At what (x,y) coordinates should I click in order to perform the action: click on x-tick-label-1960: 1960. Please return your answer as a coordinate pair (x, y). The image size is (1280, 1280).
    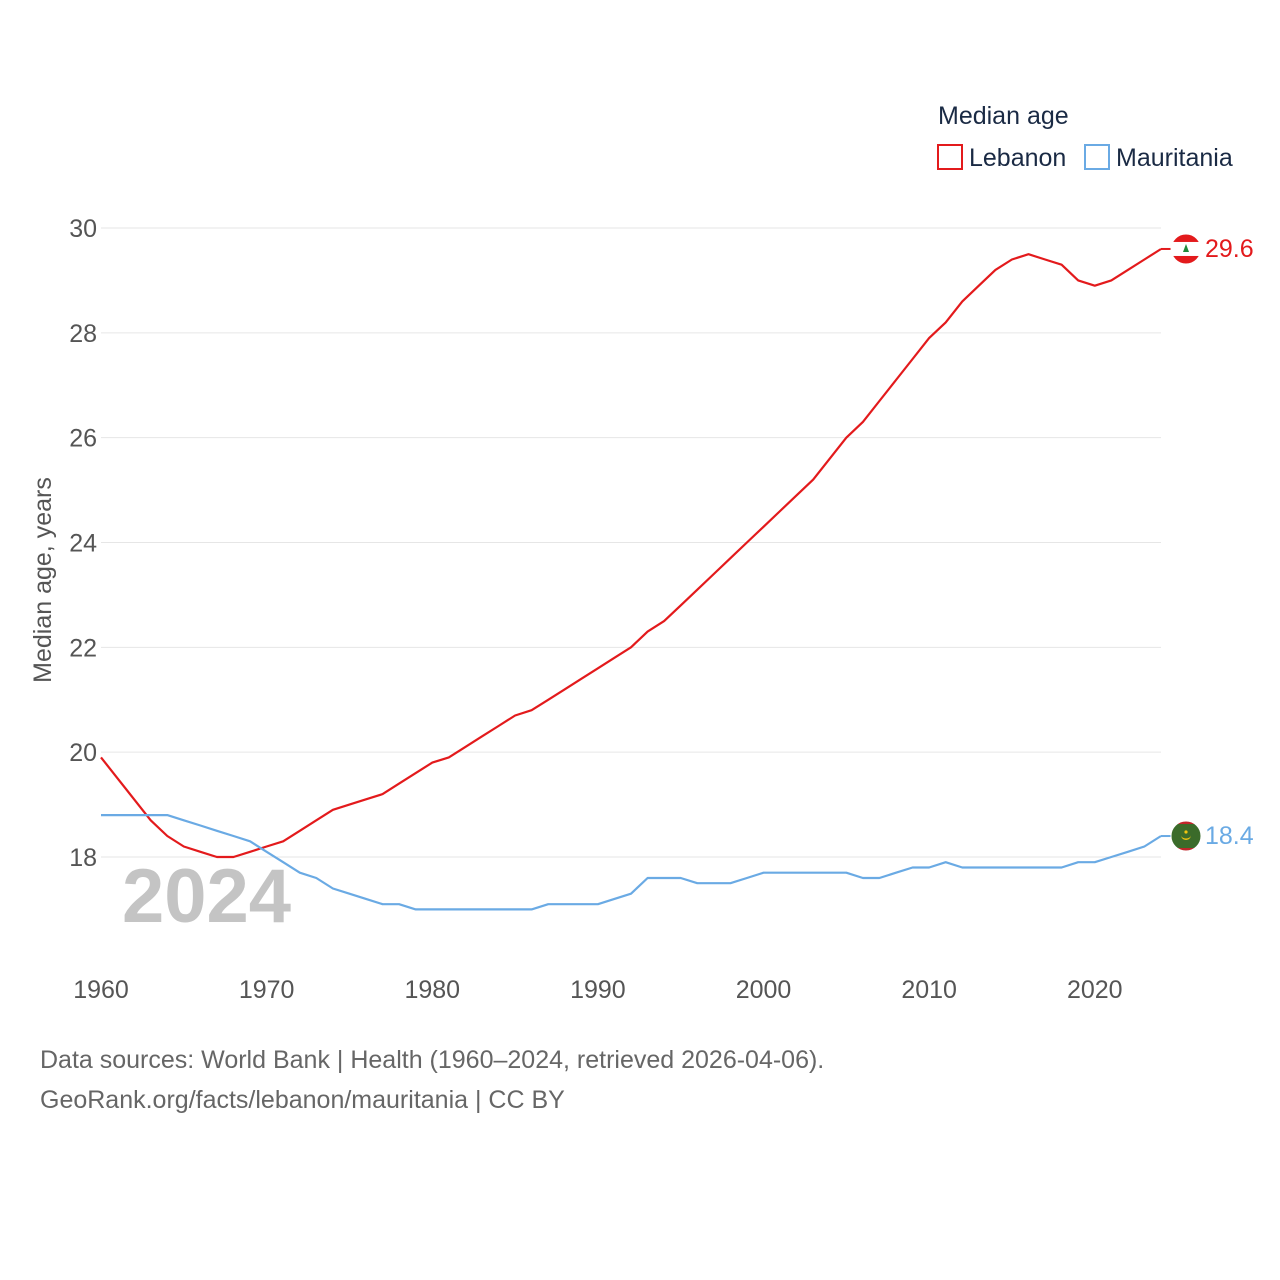
    Looking at the image, I should click on (101, 990).